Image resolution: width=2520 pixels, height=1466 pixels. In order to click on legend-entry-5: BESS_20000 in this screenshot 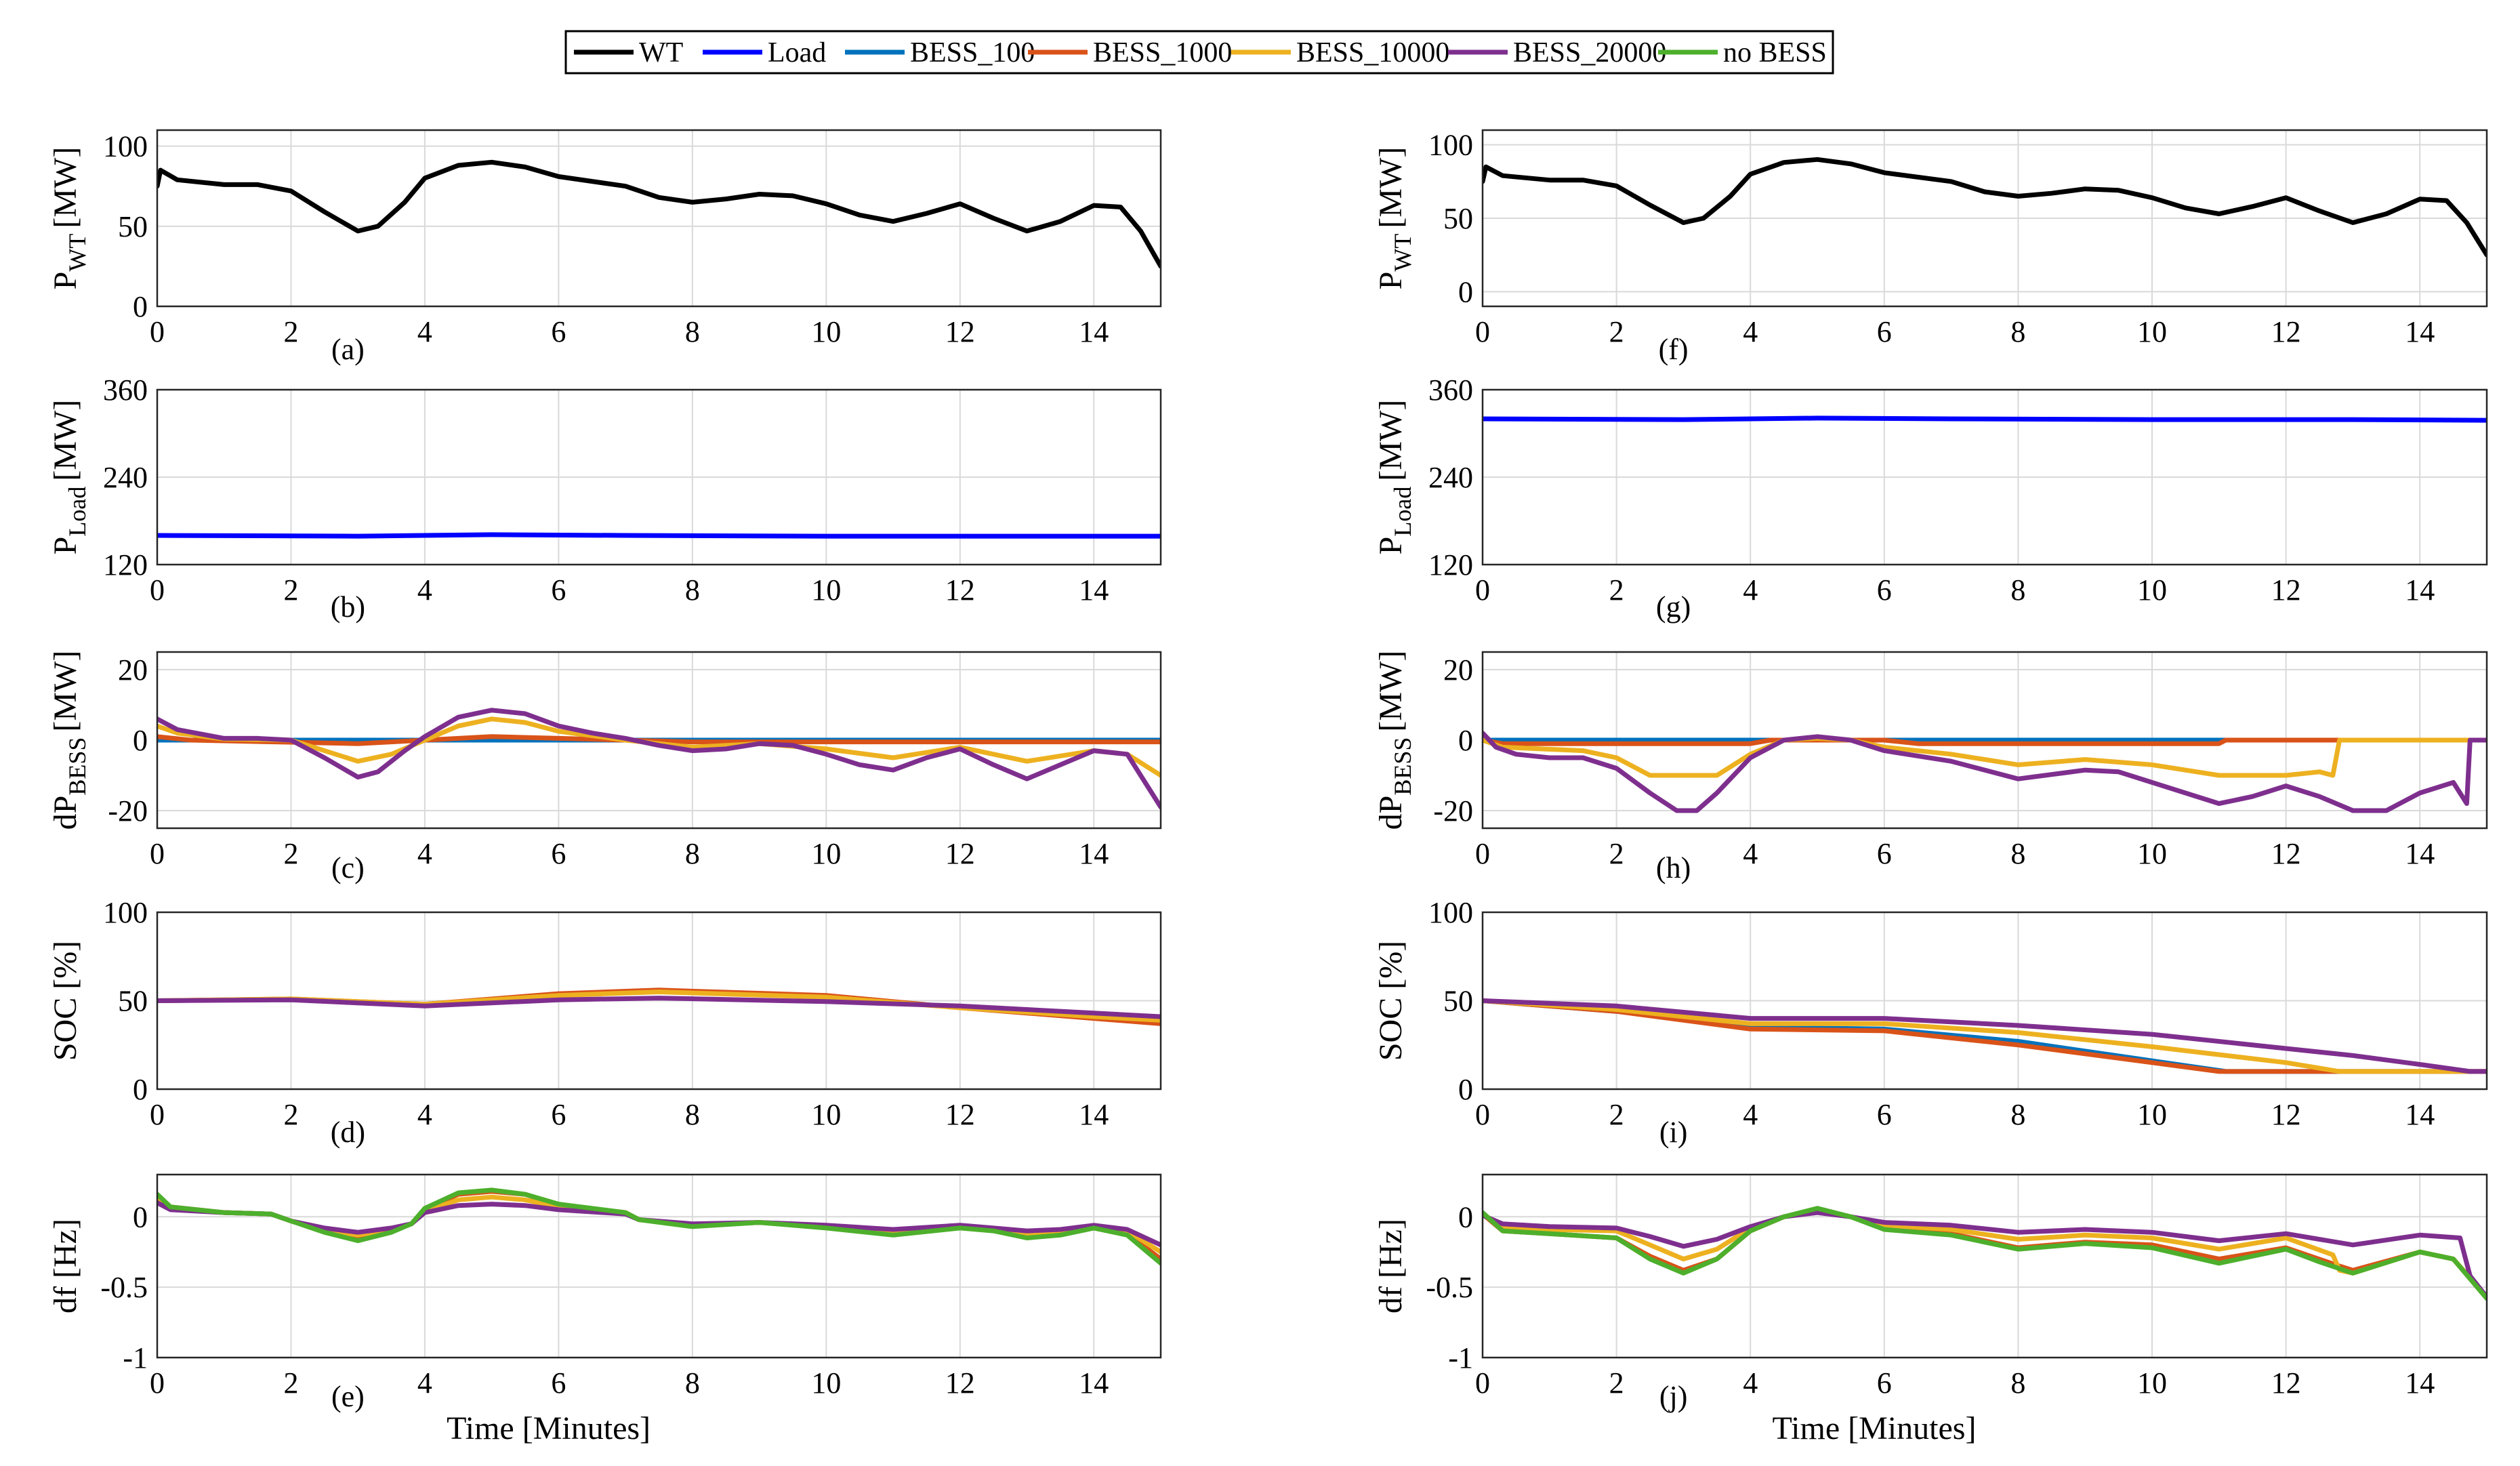, I will do `click(1590, 52)`.